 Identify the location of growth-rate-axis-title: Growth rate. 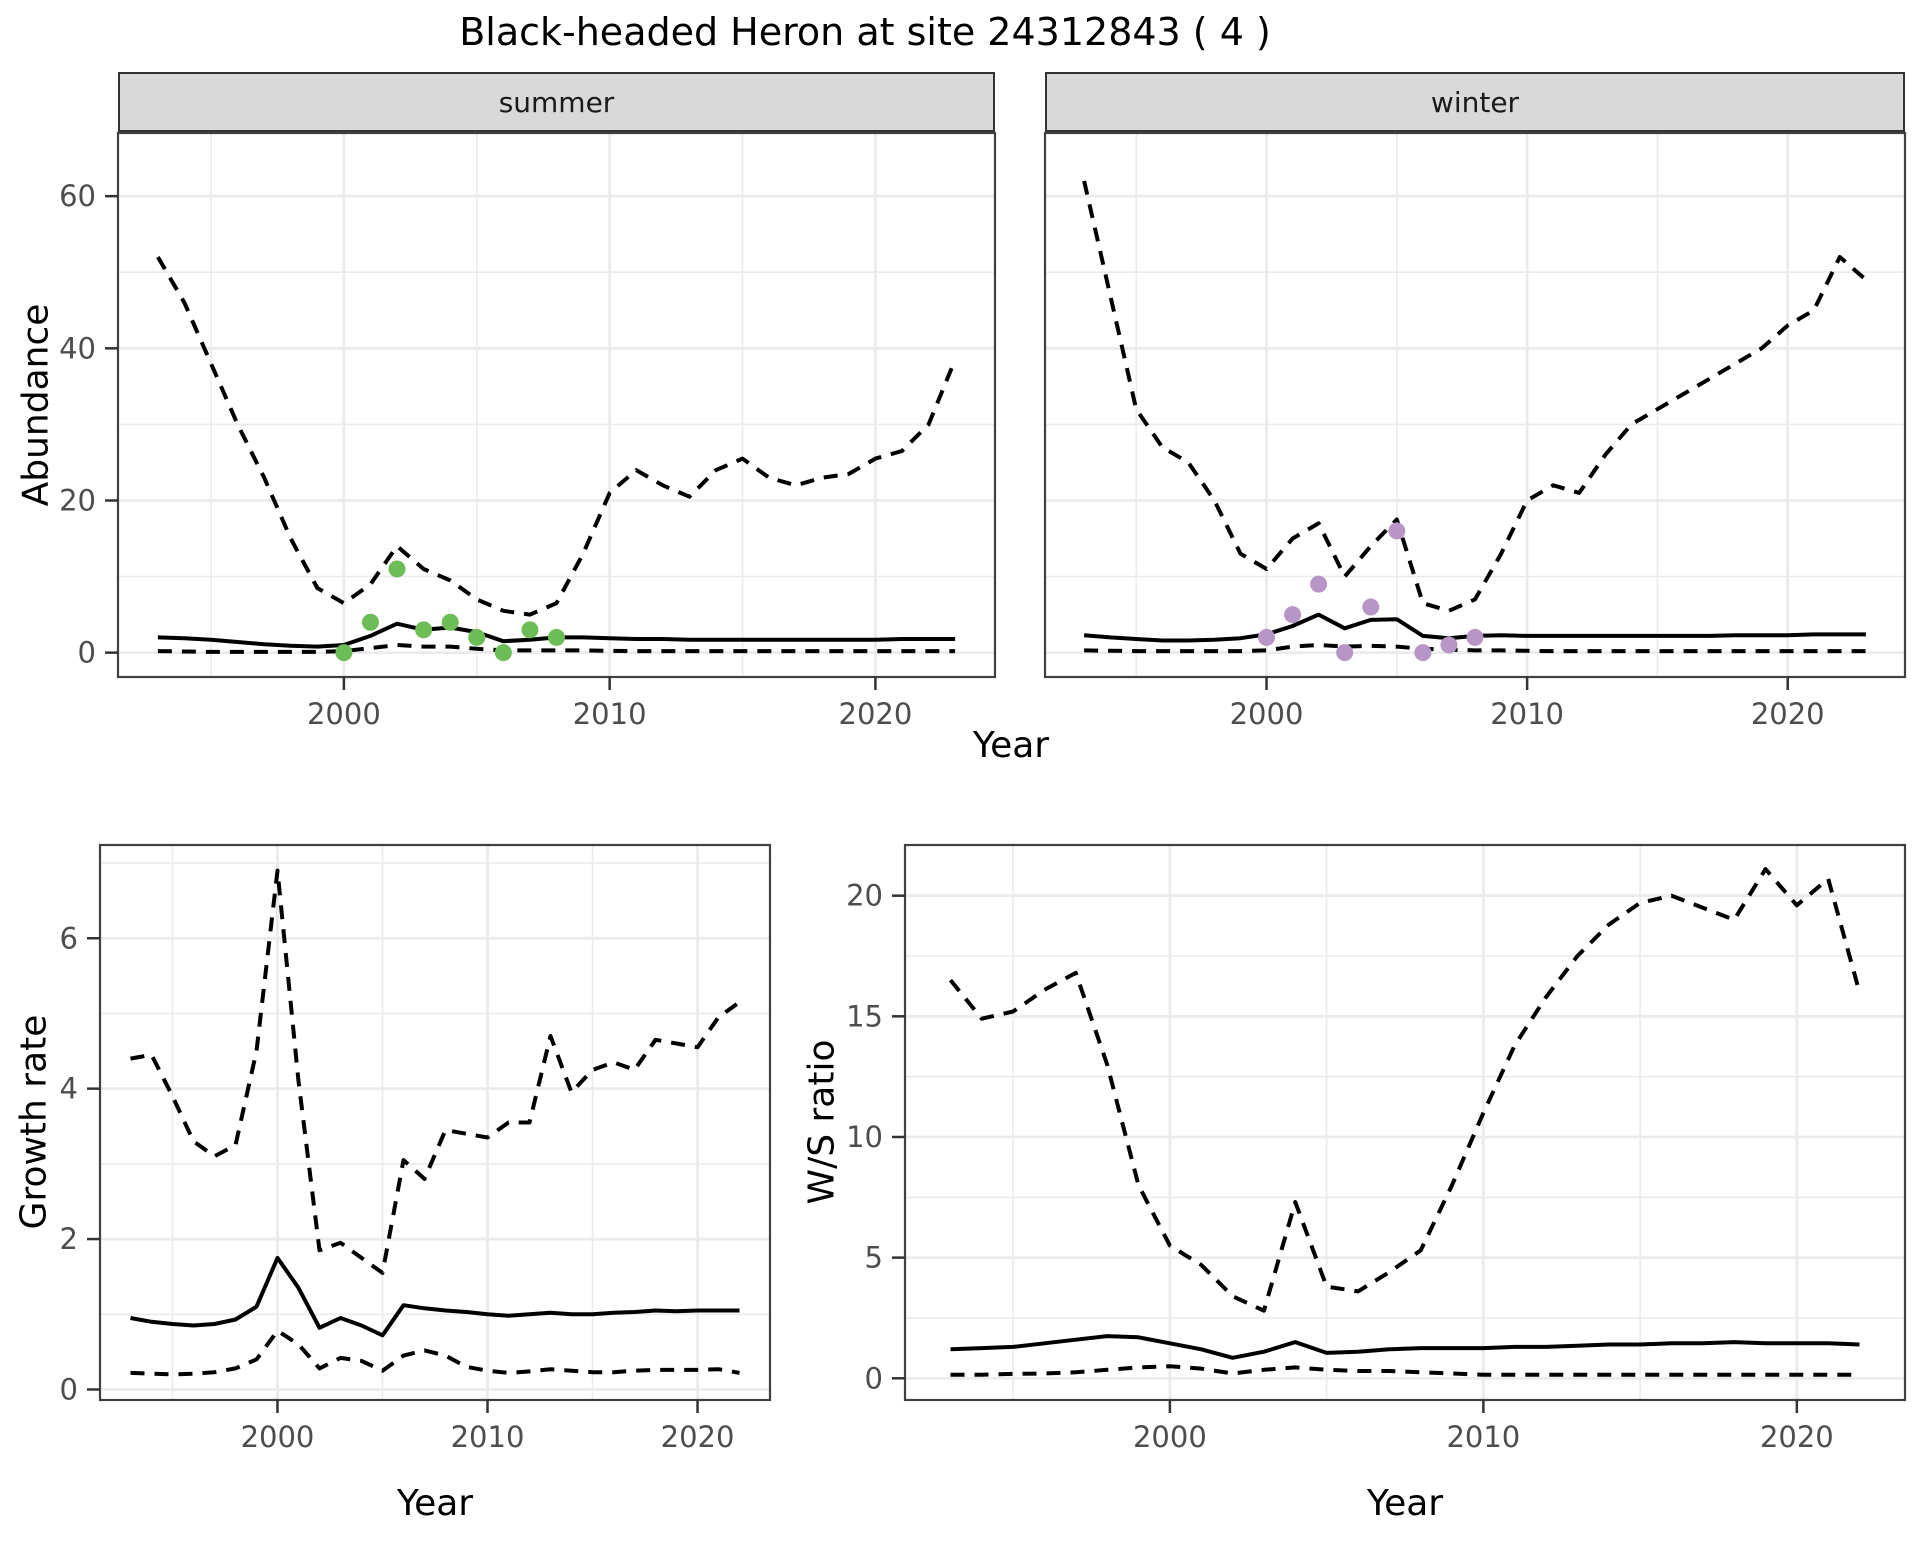
(34, 1122).